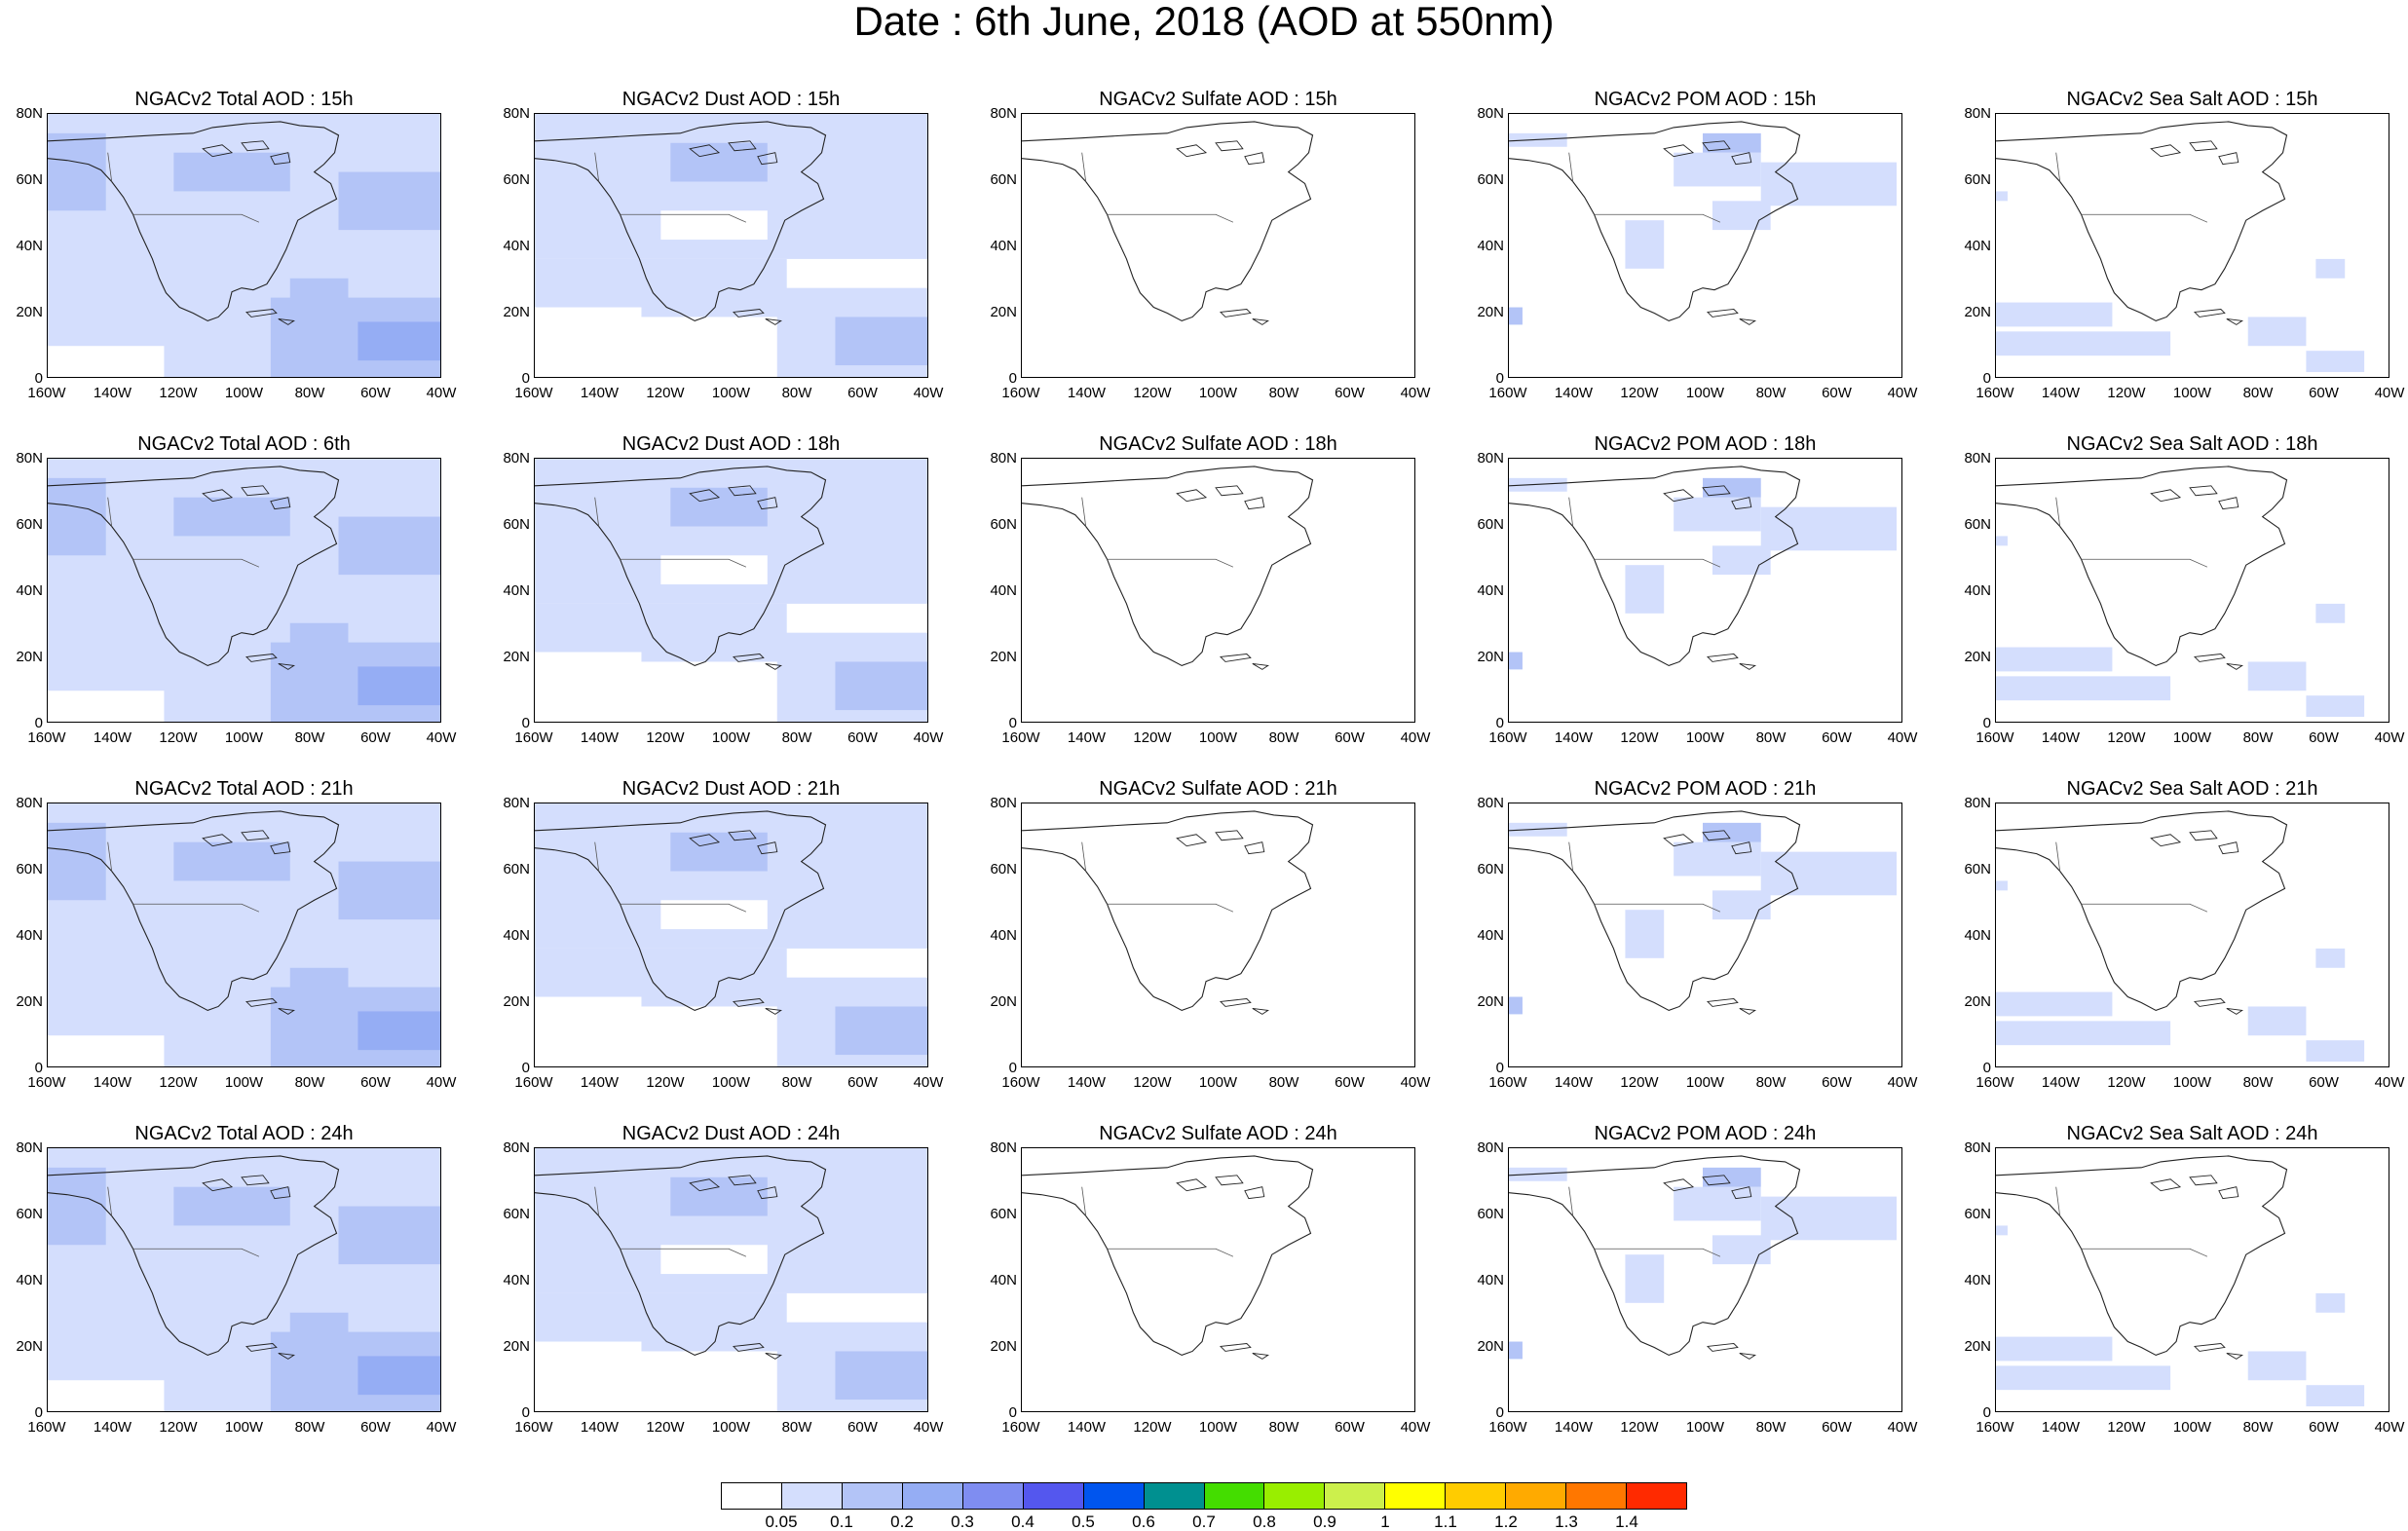 This screenshot has height=1531, width=2408. Describe the element at coordinates (2199, 1267) in the screenshot. I see `map-panel: NGACv2 Sea Salt AOD : 24h` at that location.